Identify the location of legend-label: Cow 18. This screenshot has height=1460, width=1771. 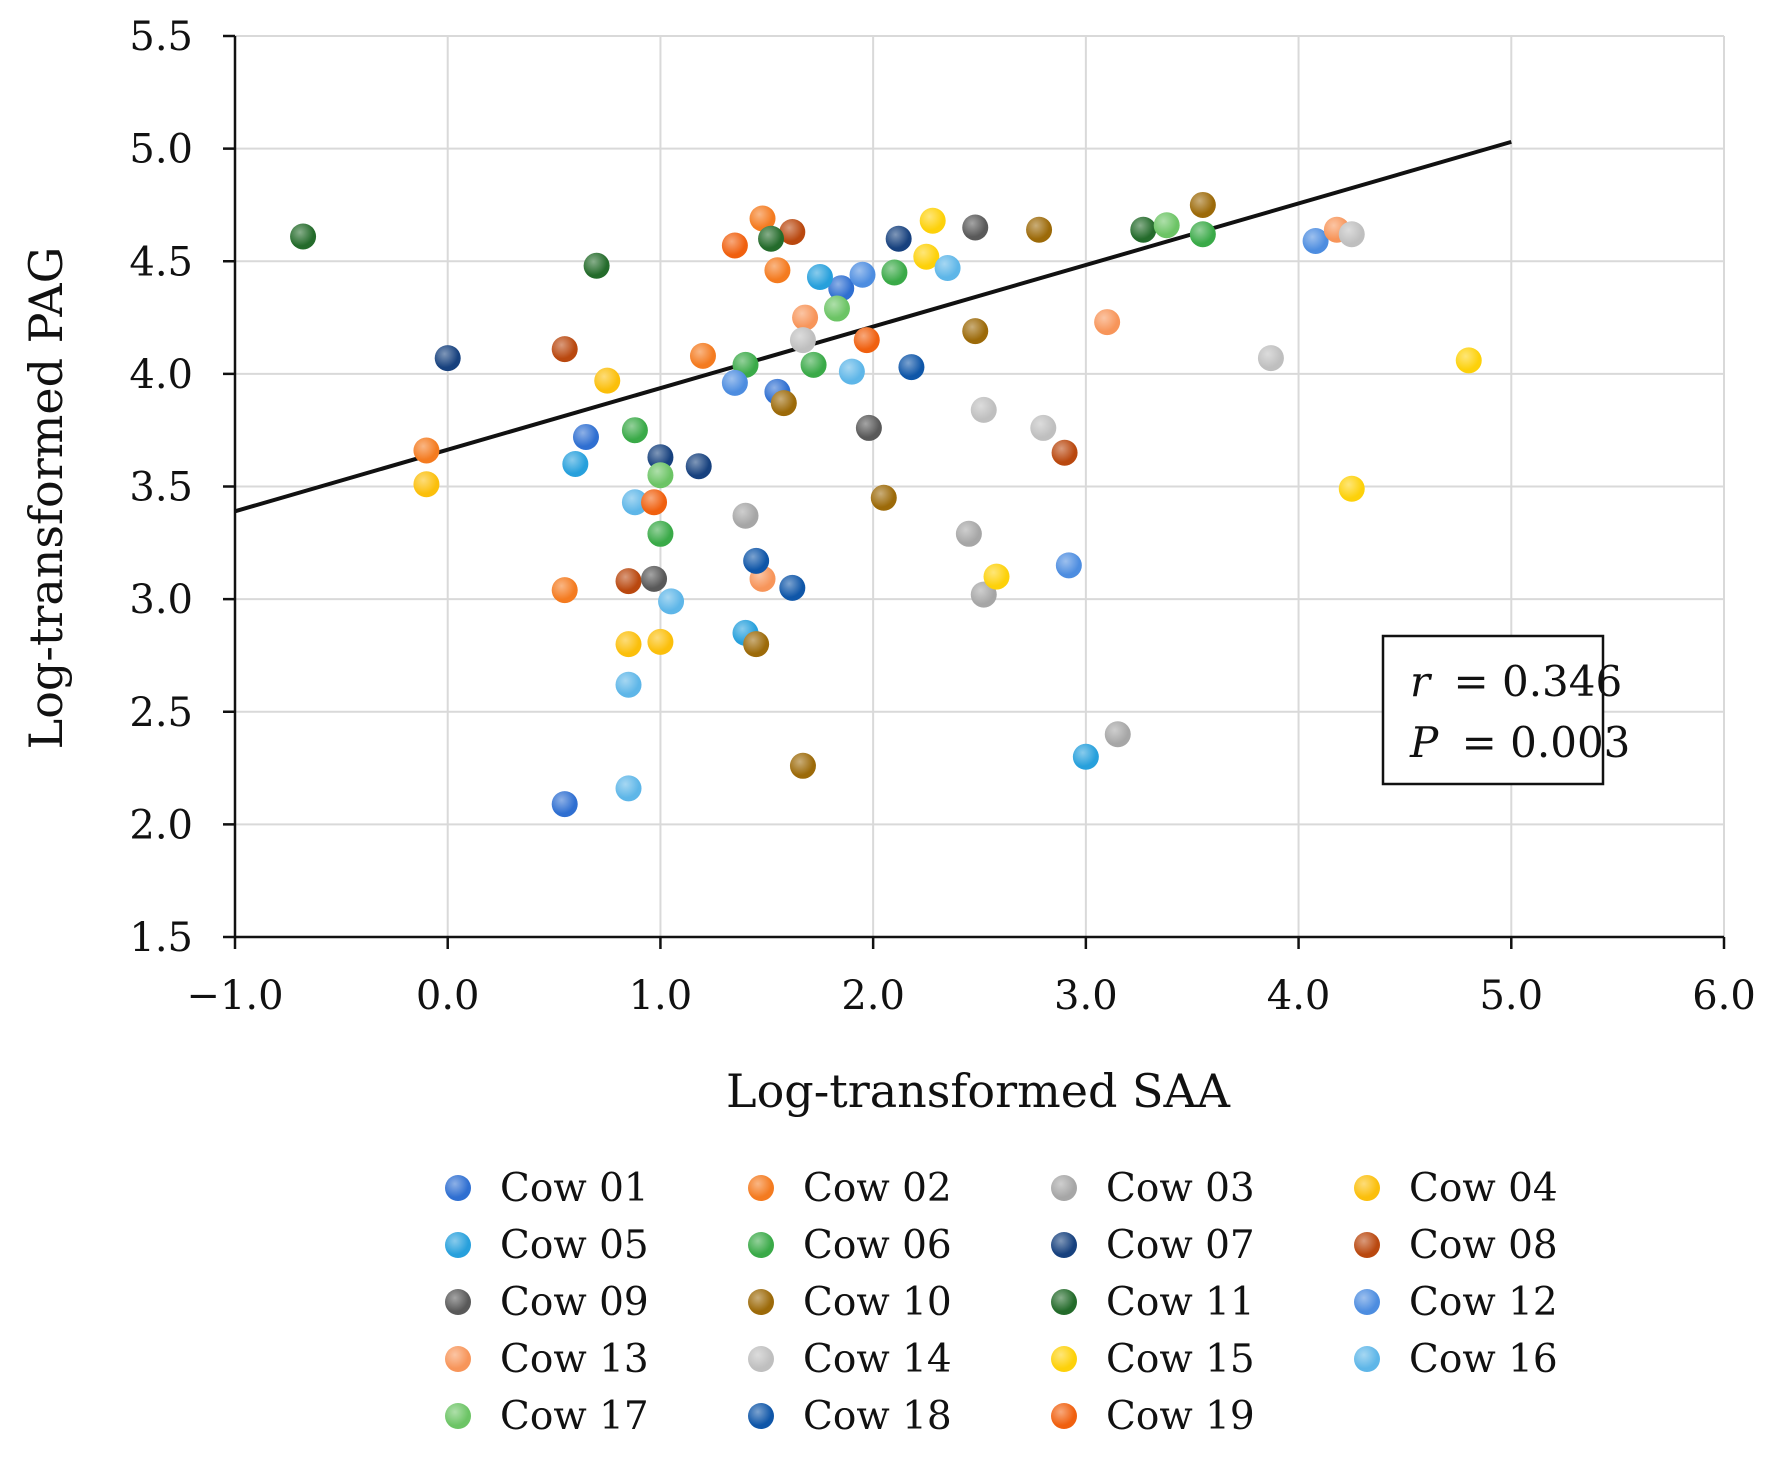
(877, 1416).